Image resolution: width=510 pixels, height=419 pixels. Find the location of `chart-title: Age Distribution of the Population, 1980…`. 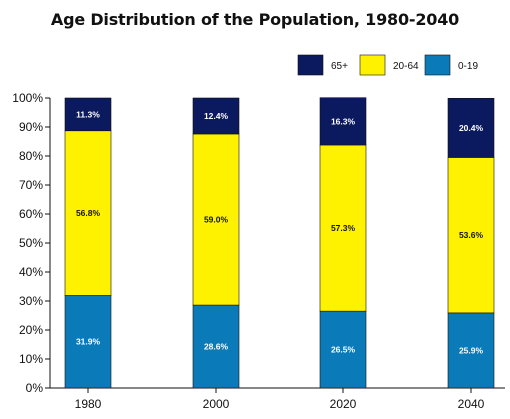

chart-title: Age Distribution of the Population, 1980… is located at coordinates (255, 19).